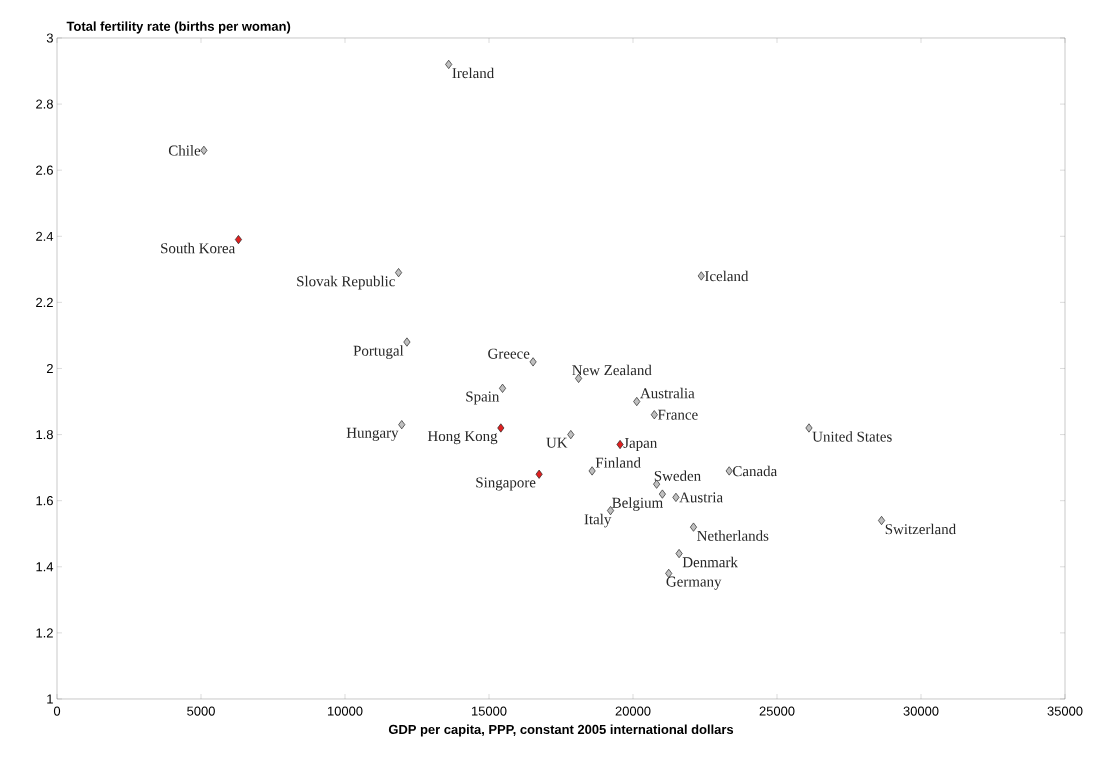 The width and height of the screenshot is (1100, 774). I want to click on y-tick-label: 1.2, so click(44, 633).